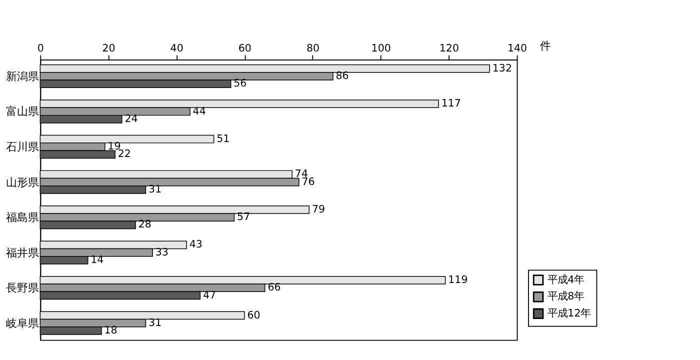 The width and height of the screenshot is (700, 360). I want to click on x-tick-label: 140, so click(517, 48).